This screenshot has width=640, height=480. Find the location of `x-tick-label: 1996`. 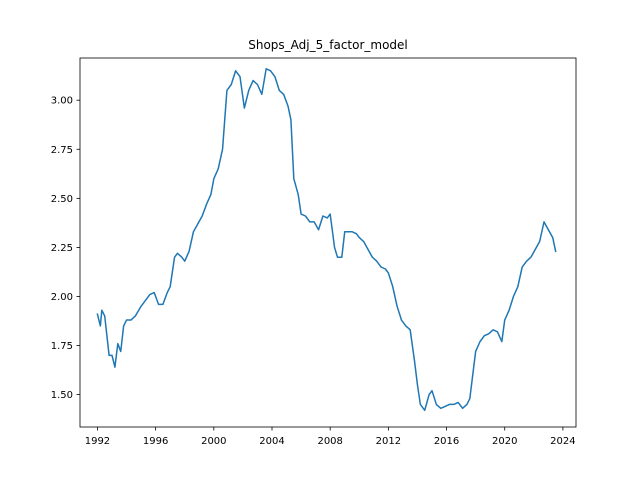

x-tick-label: 1996 is located at coordinates (155, 441).